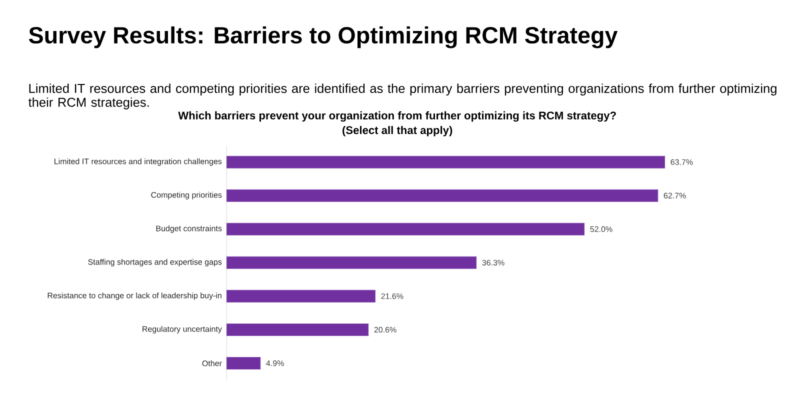 This screenshot has height=402, width=800. I want to click on data-label: 36.3%, so click(493, 263).